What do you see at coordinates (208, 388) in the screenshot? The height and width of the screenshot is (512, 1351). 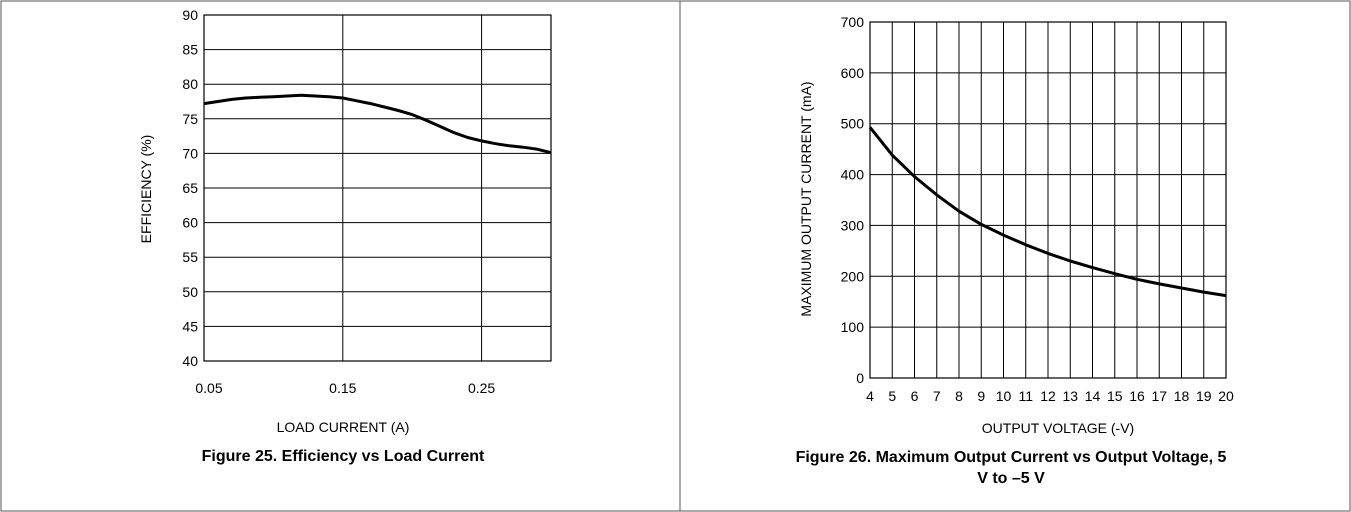 I see `efficiency-x-tick-label: 0.05` at bounding box center [208, 388].